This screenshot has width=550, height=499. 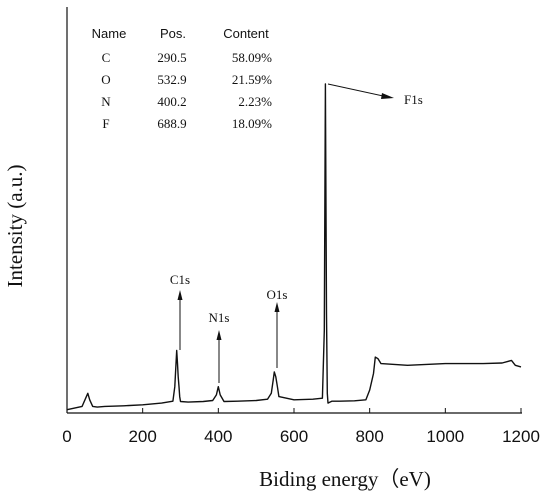 What do you see at coordinates (277, 294) in the screenshot?
I see `o1s-label: O1s` at bounding box center [277, 294].